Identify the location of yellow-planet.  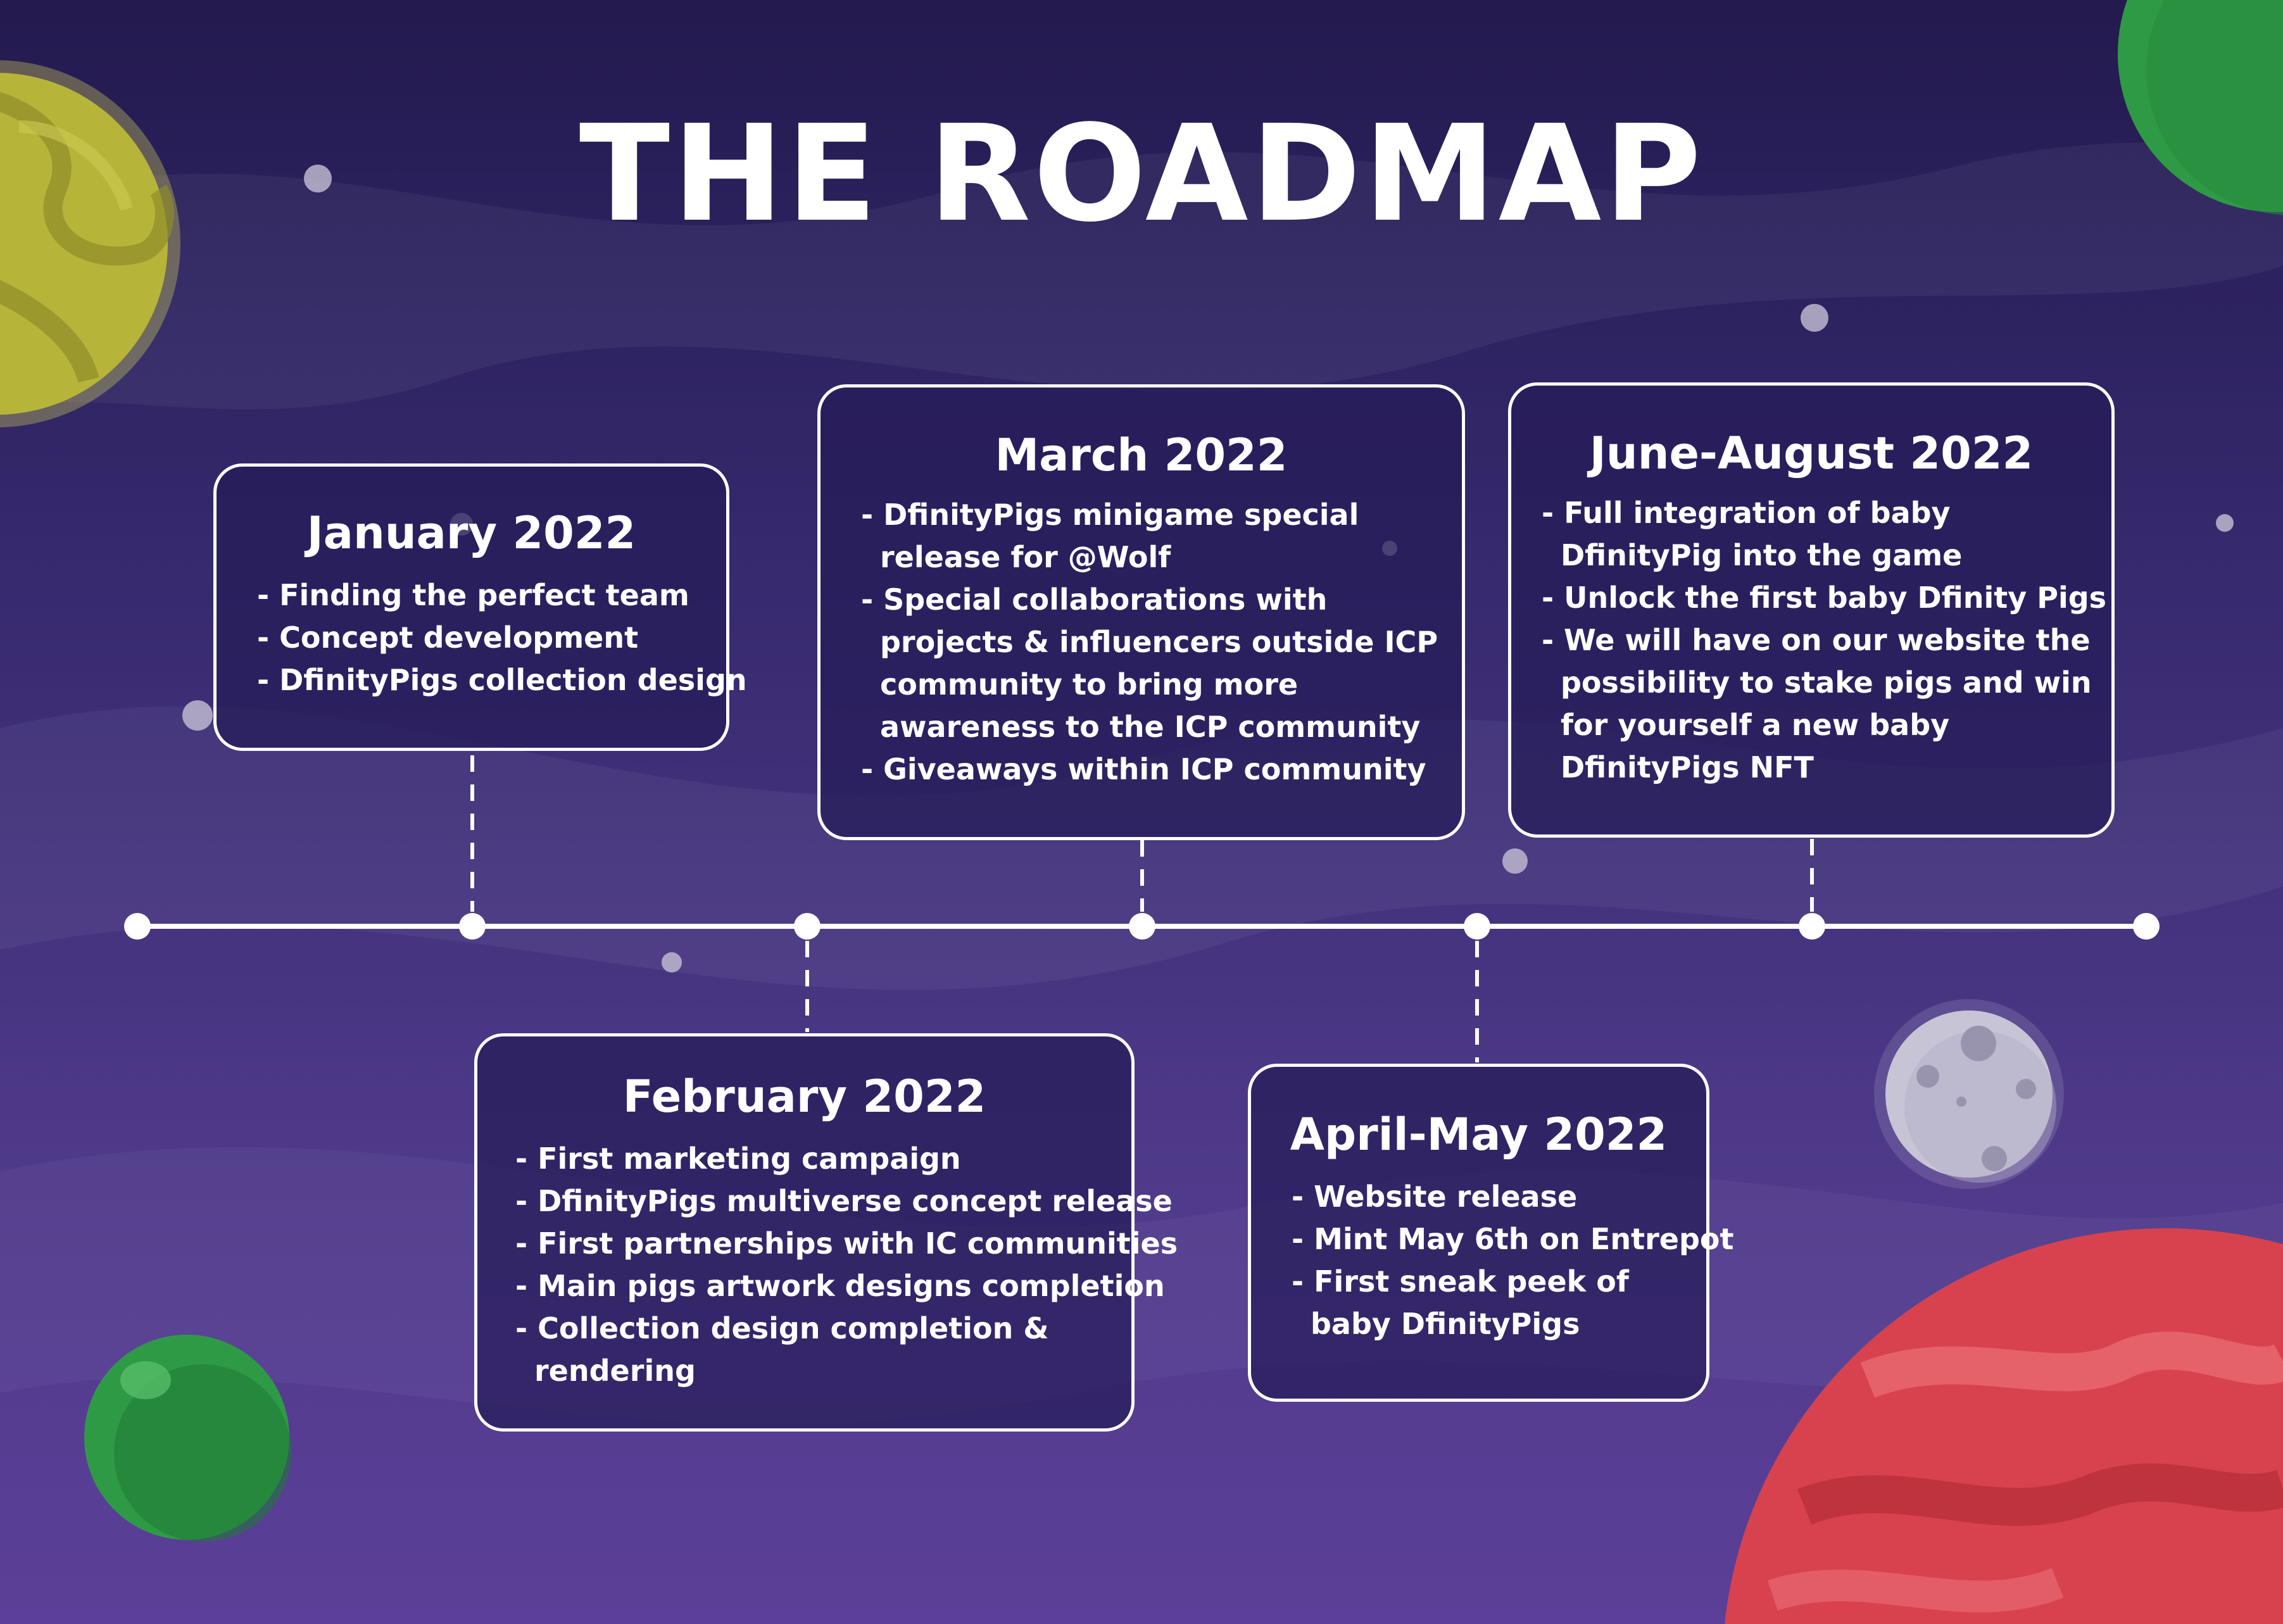
(90, 243).